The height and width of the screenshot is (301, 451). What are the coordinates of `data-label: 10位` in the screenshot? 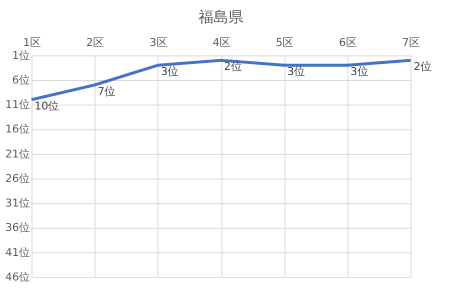 It's located at (47, 106).